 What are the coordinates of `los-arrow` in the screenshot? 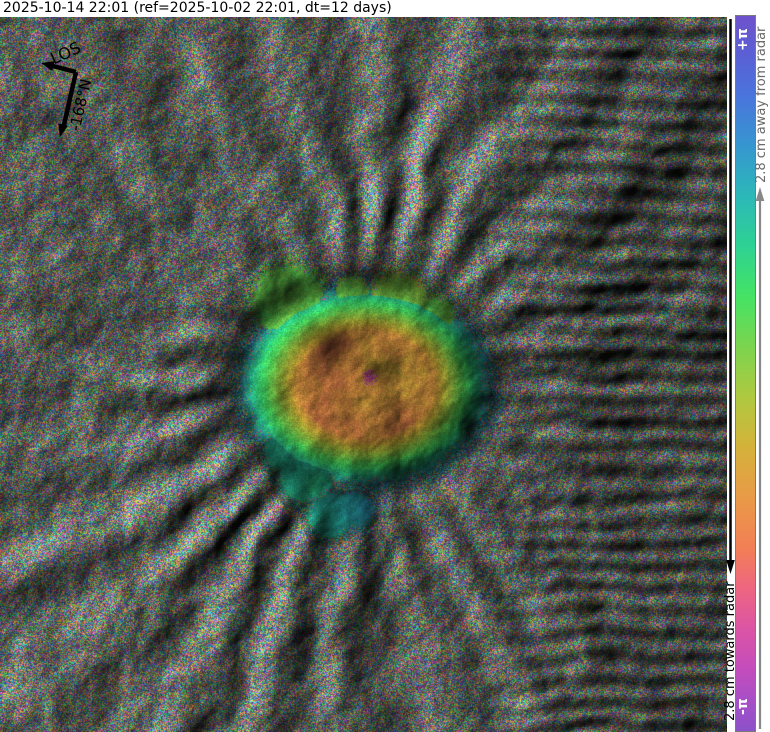 It's located at (59, 68).